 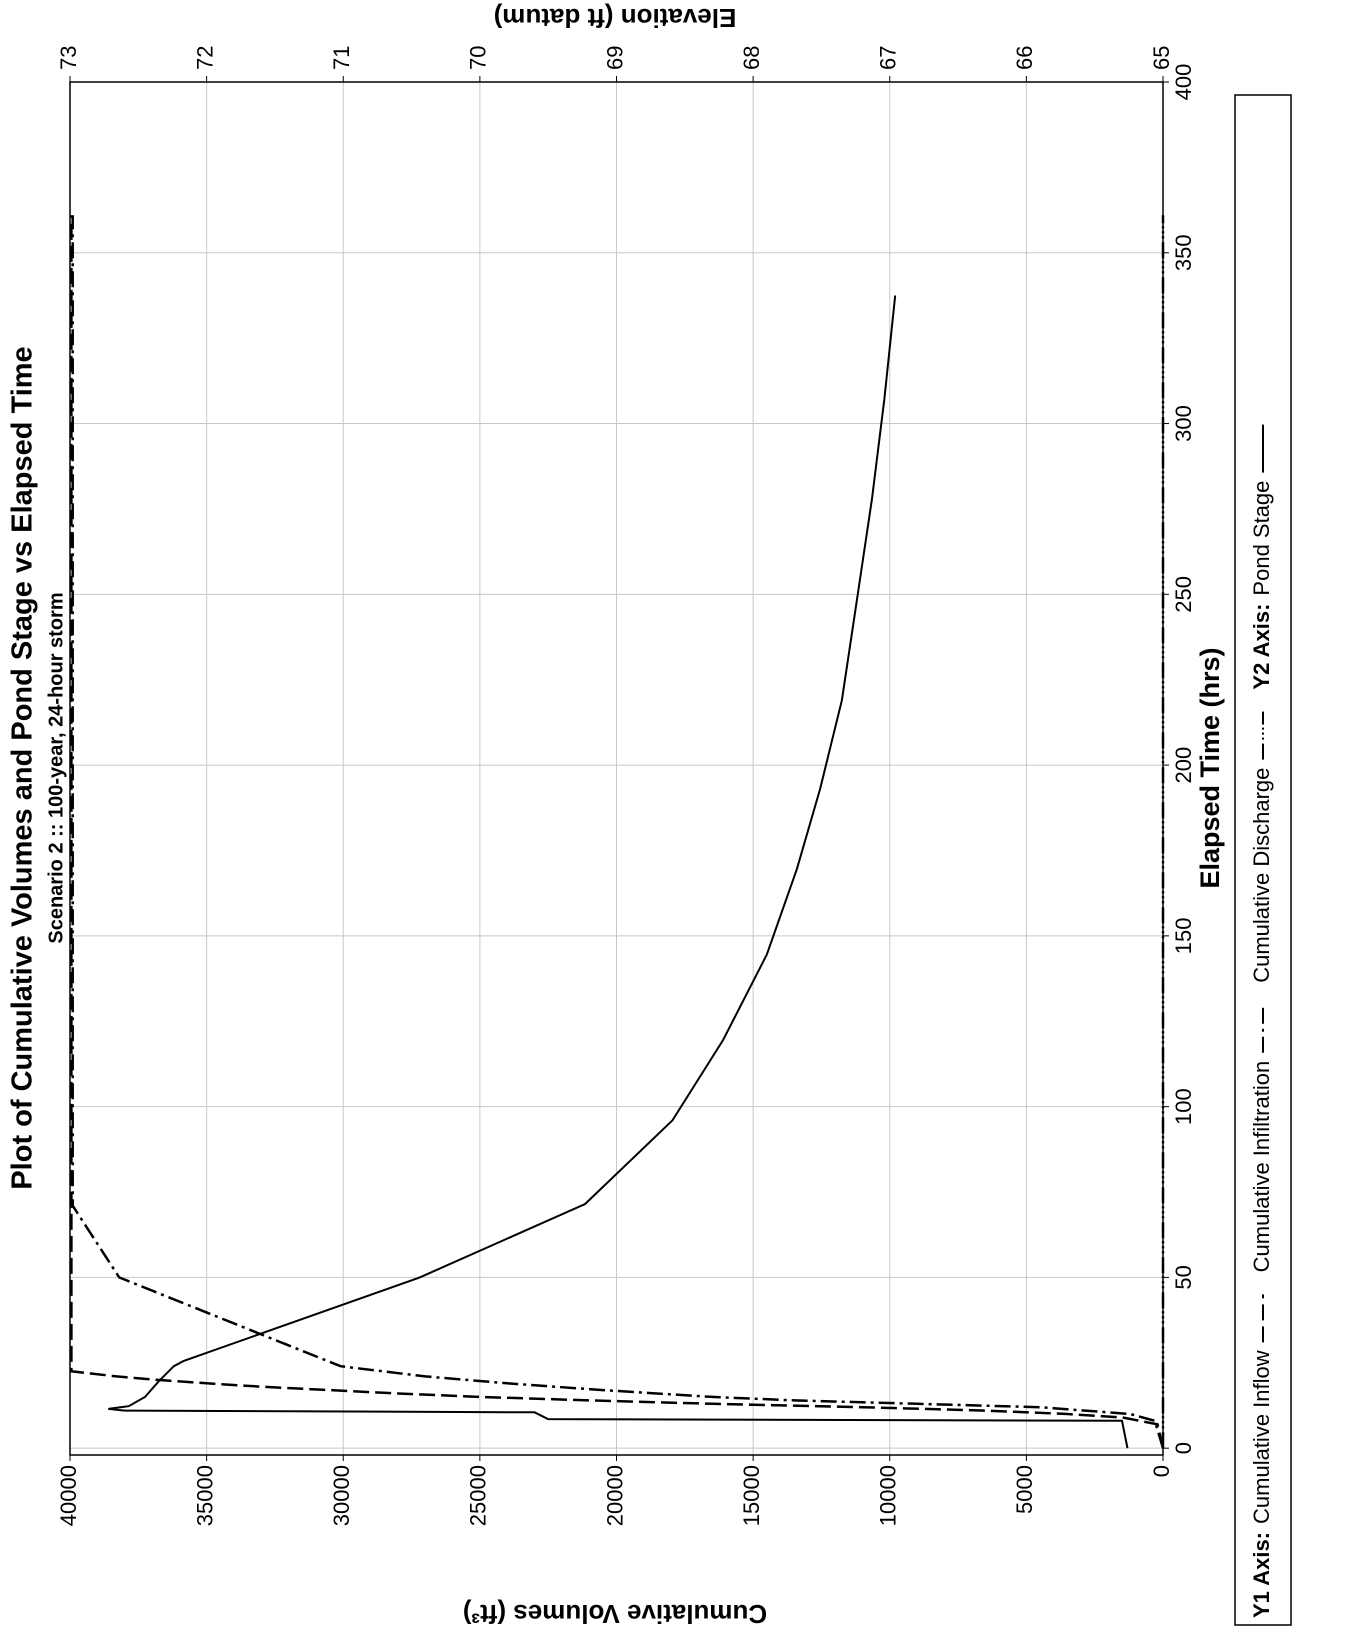 What do you see at coordinates (888, 58) in the screenshot?
I see `y2-tick-label: 67` at bounding box center [888, 58].